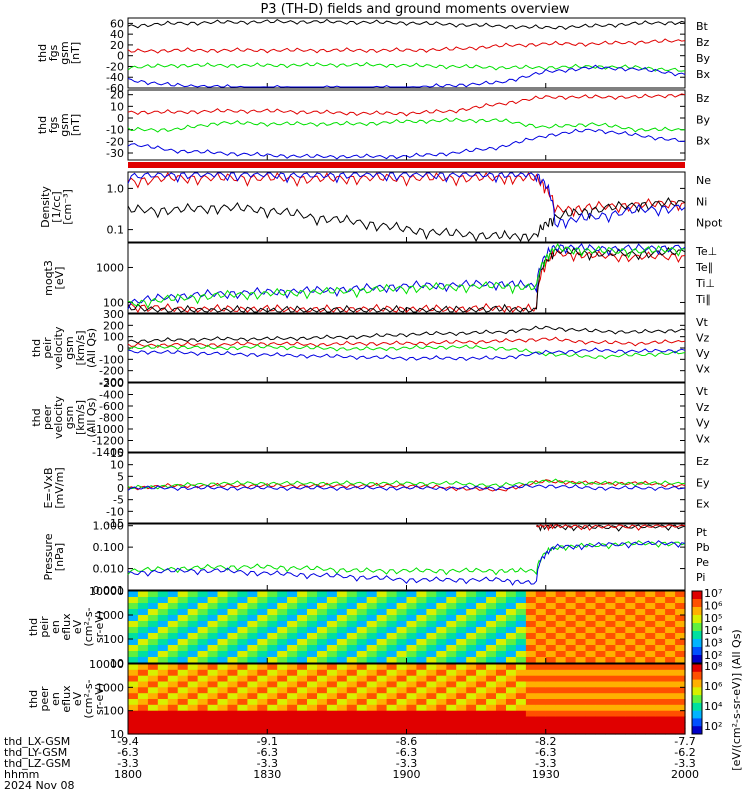  What do you see at coordinates (53, 124) in the screenshot?
I see `ylabel-line: fgs` at bounding box center [53, 124].